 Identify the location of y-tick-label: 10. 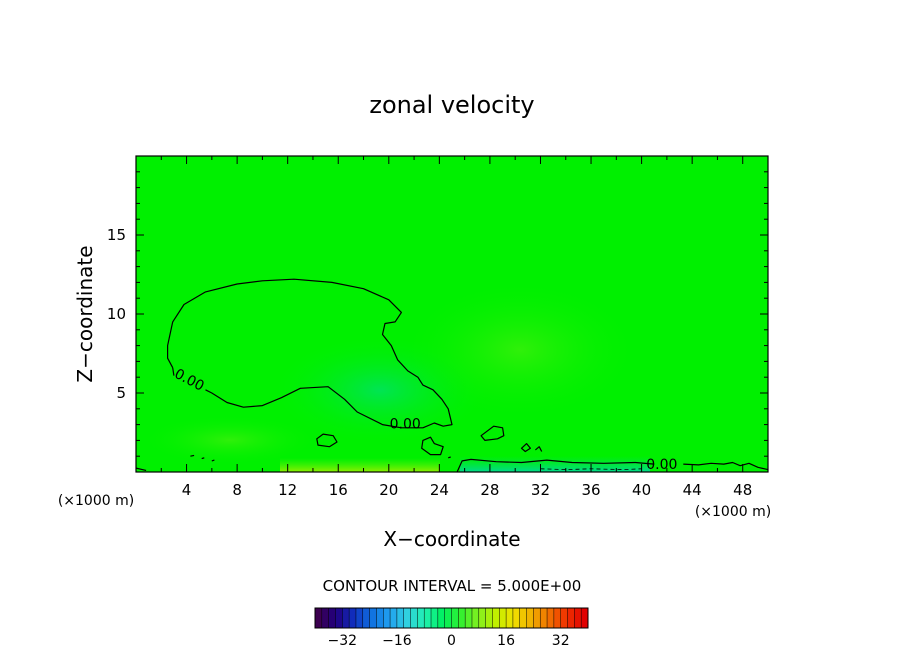
(116, 314).